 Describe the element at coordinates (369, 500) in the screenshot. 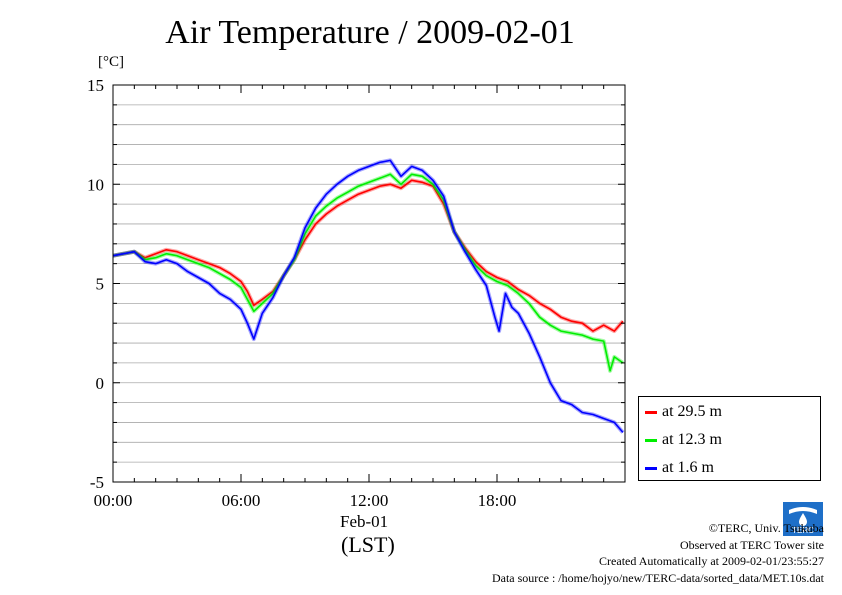

I see `x-tick-label: 12:00` at that location.